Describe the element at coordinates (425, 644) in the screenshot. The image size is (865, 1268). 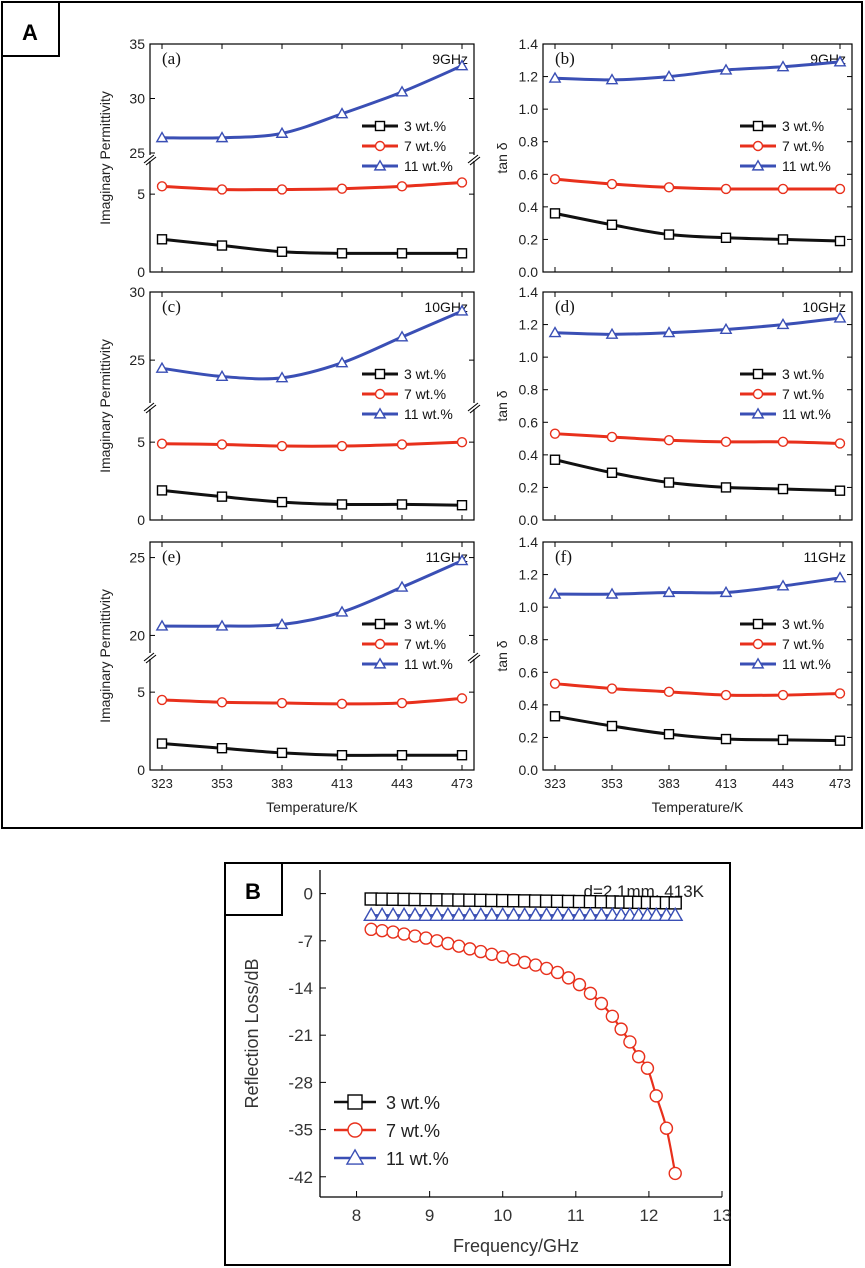
I see `chart-e-legend-label-1: 7 wt.%` at that location.